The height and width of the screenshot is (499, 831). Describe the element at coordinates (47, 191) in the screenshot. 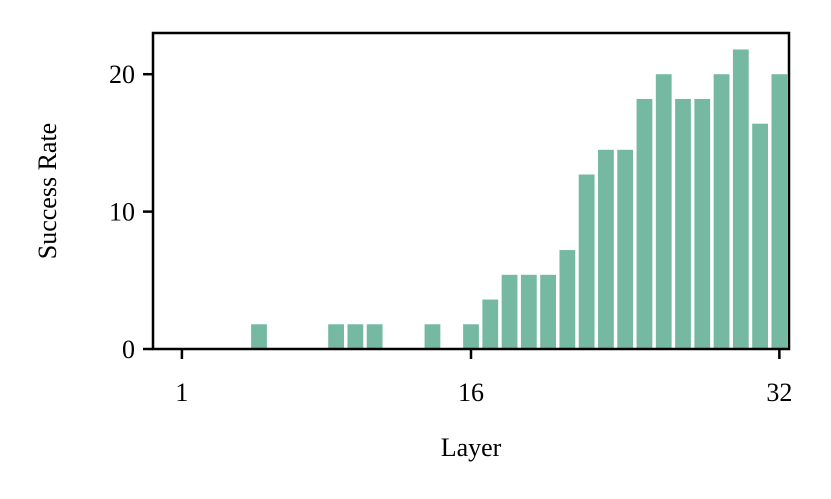

I see `y-axis-label: Success Rate` at that location.